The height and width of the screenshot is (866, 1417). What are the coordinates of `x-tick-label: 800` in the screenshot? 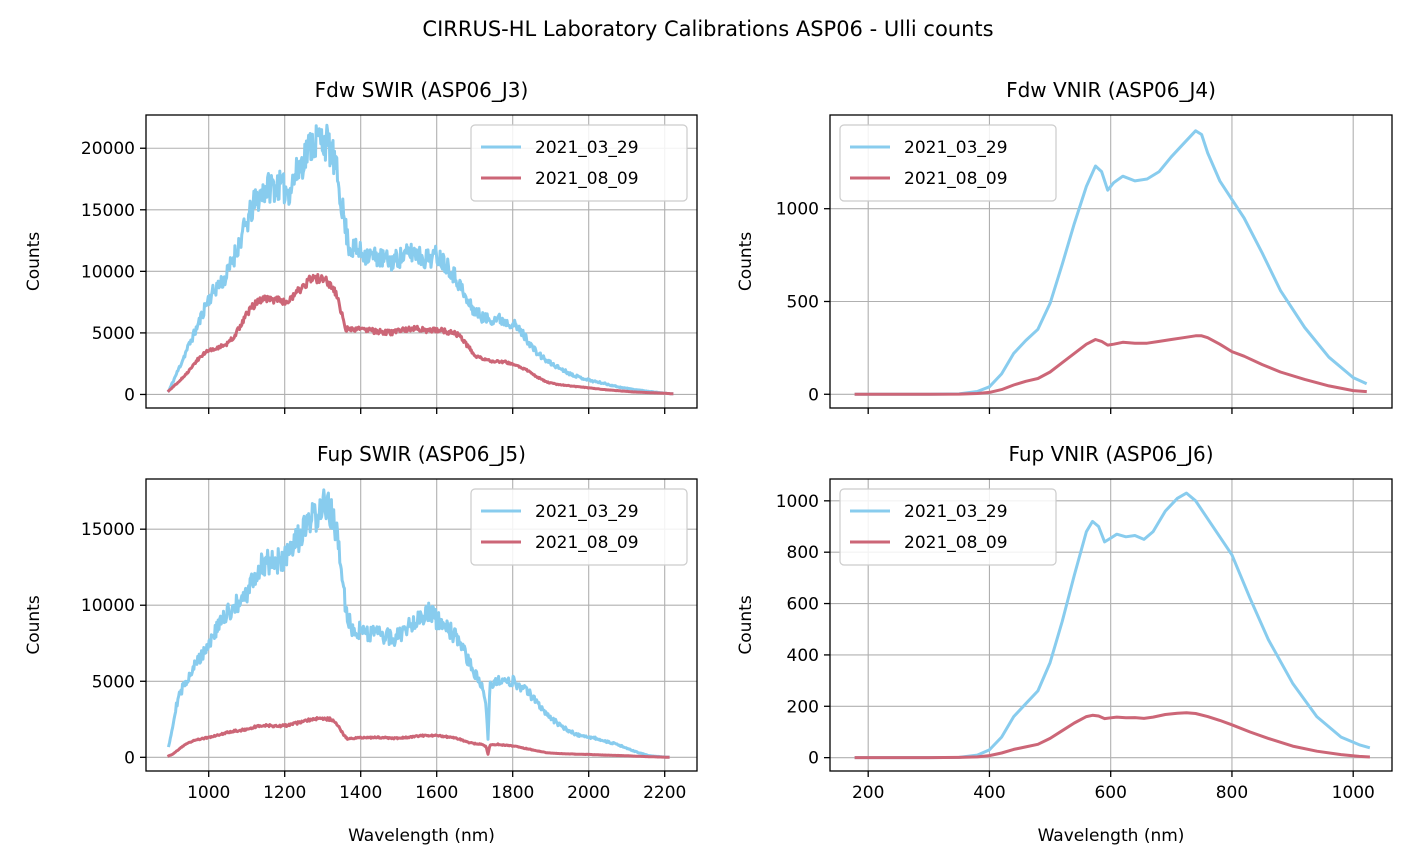 It's located at (1232, 793).